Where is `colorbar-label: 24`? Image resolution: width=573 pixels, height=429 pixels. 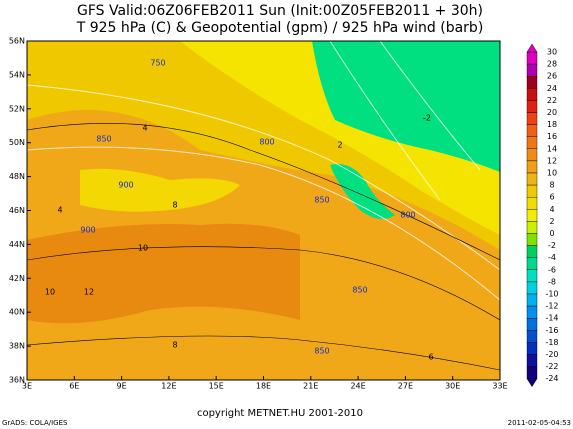 colorbar-label: 24 is located at coordinates (552, 88).